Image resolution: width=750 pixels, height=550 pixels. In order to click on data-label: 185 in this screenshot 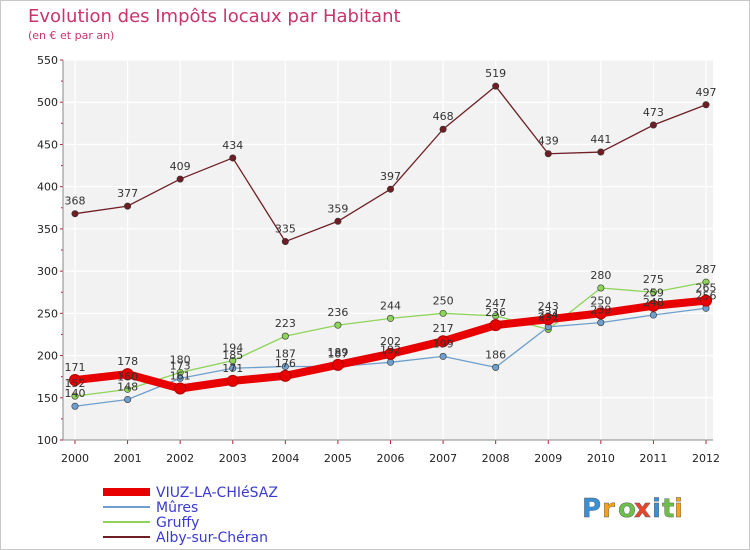, I will do `click(232, 355)`.